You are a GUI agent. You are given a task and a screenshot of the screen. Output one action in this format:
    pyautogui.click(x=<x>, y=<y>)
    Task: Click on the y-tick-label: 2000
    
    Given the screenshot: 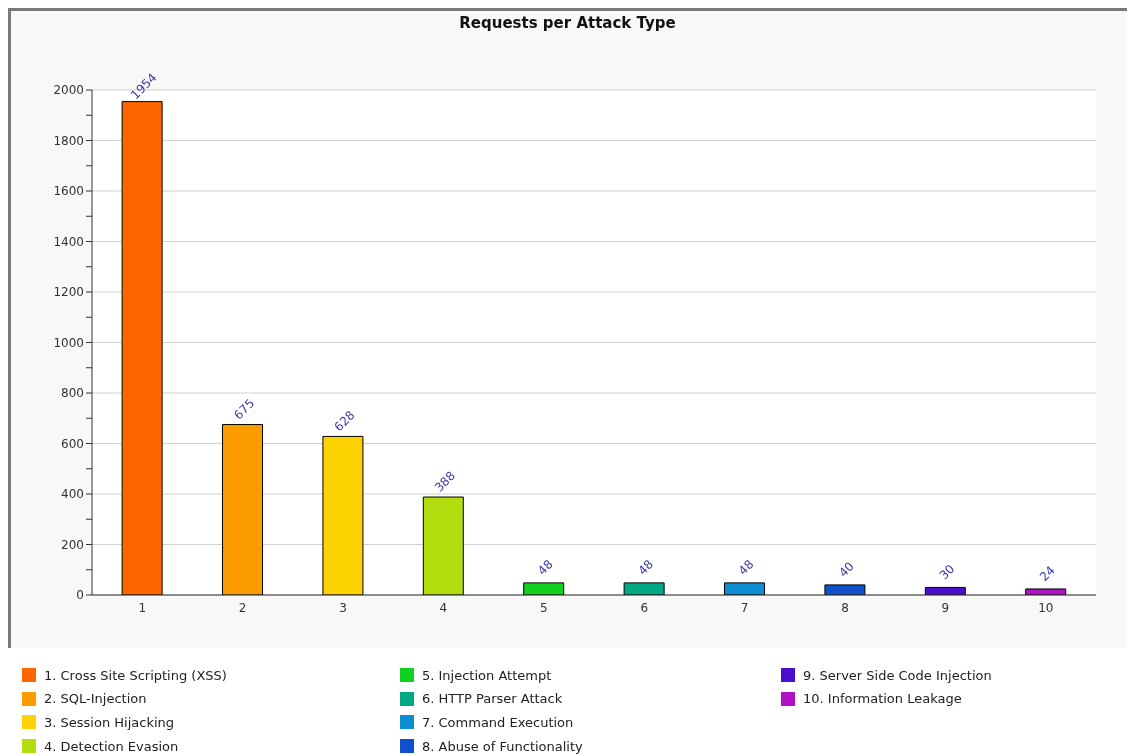 What is the action you would take?
    pyautogui.click(x=68, y=90)
    